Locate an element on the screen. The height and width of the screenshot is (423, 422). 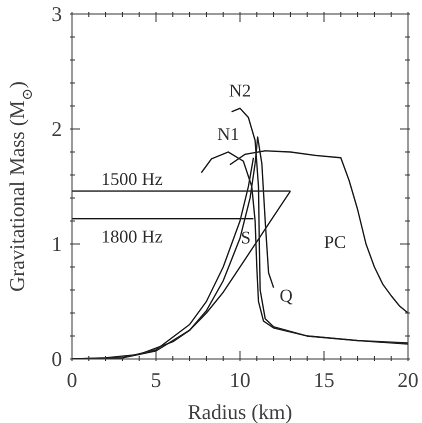
series-label: PC is located at coordinates (335, 242).